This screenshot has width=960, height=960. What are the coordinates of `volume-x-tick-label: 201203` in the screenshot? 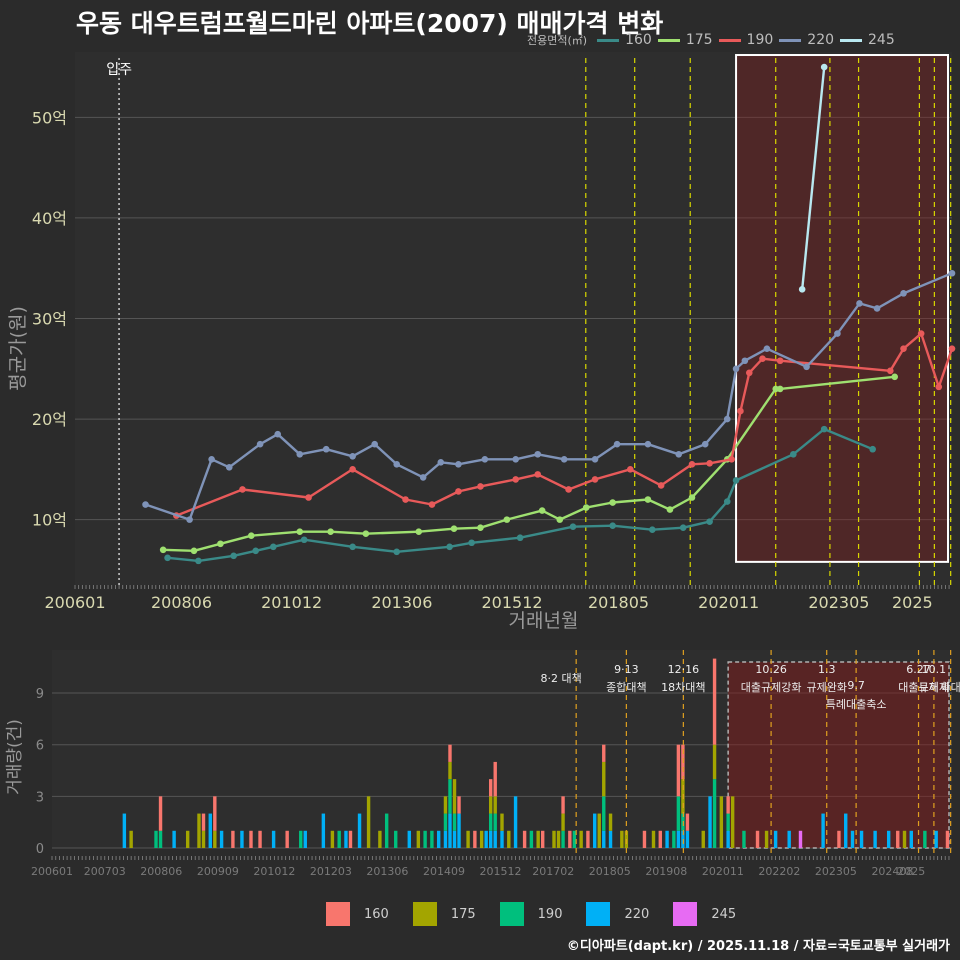 It's located at (331, 871).